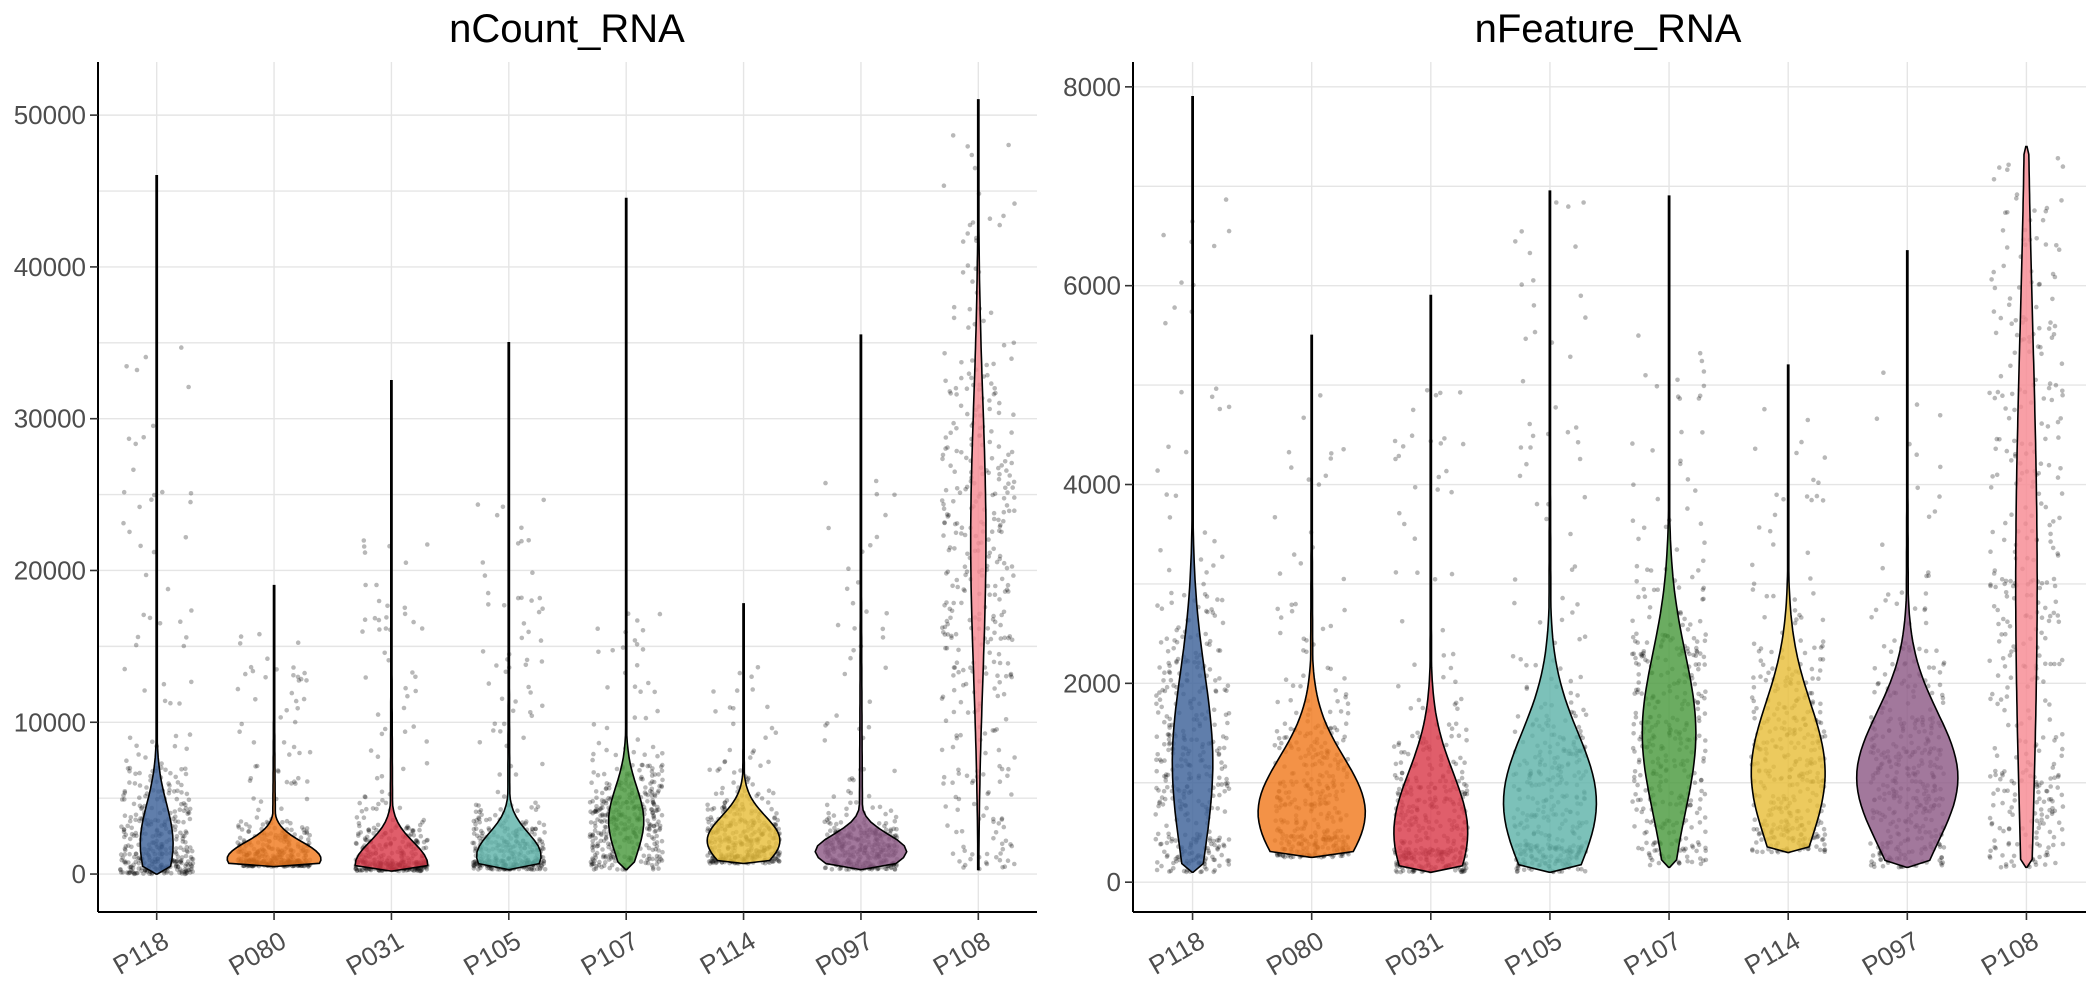 The height and width of the screenshot is (990, 2100). What do you see at coordinates (1312, 597) in the screenshot?
I see `violin-group-p080` at bounding box center [1312, 597].